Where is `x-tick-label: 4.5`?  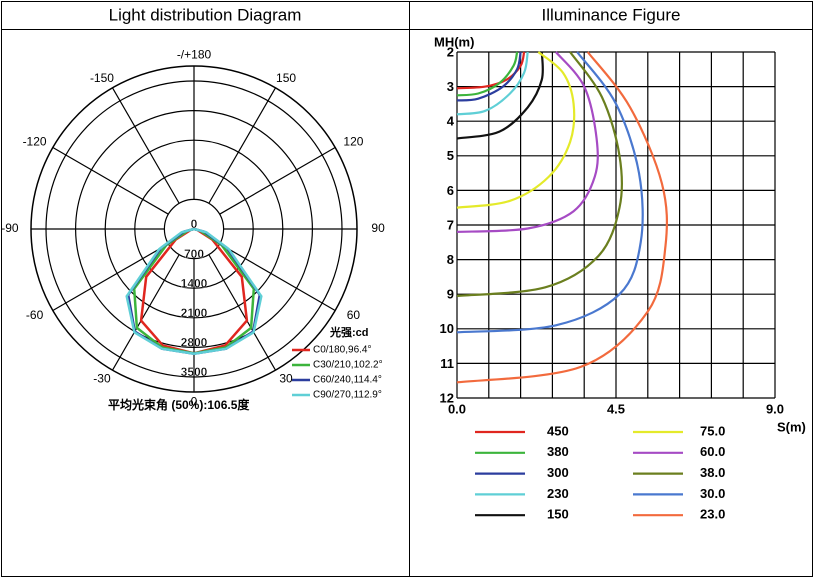 x-tick-label: 4.5 is located at coordinates (616, 408).